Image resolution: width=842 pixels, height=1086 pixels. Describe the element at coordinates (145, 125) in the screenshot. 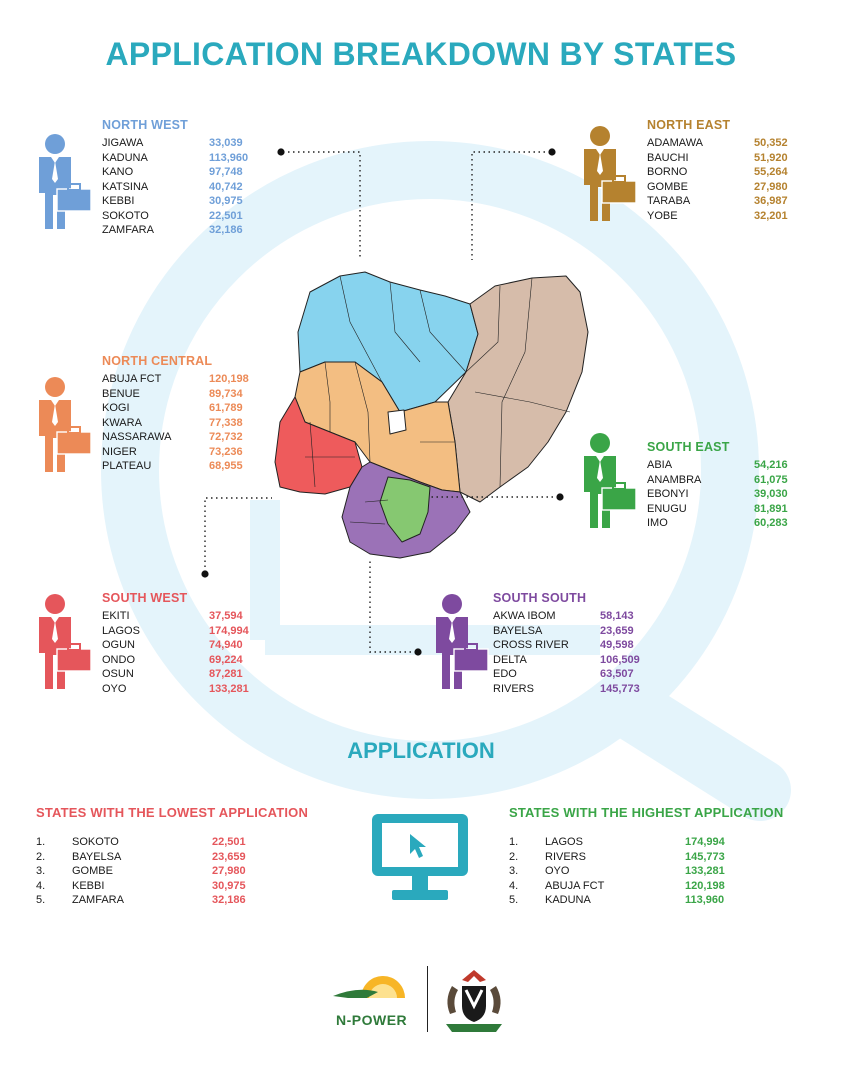

I see `region-title: NORTH WEST` at that location.